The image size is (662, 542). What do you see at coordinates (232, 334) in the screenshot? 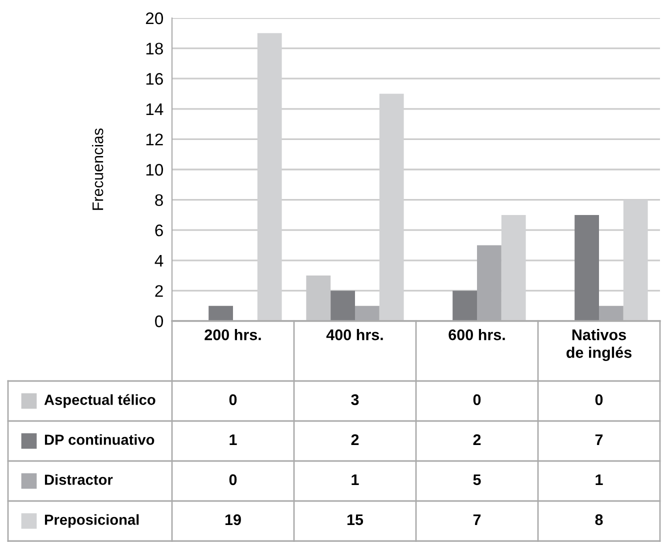
I see `x-tick-label: 200 hrs.` at bounding box center [232, 334].